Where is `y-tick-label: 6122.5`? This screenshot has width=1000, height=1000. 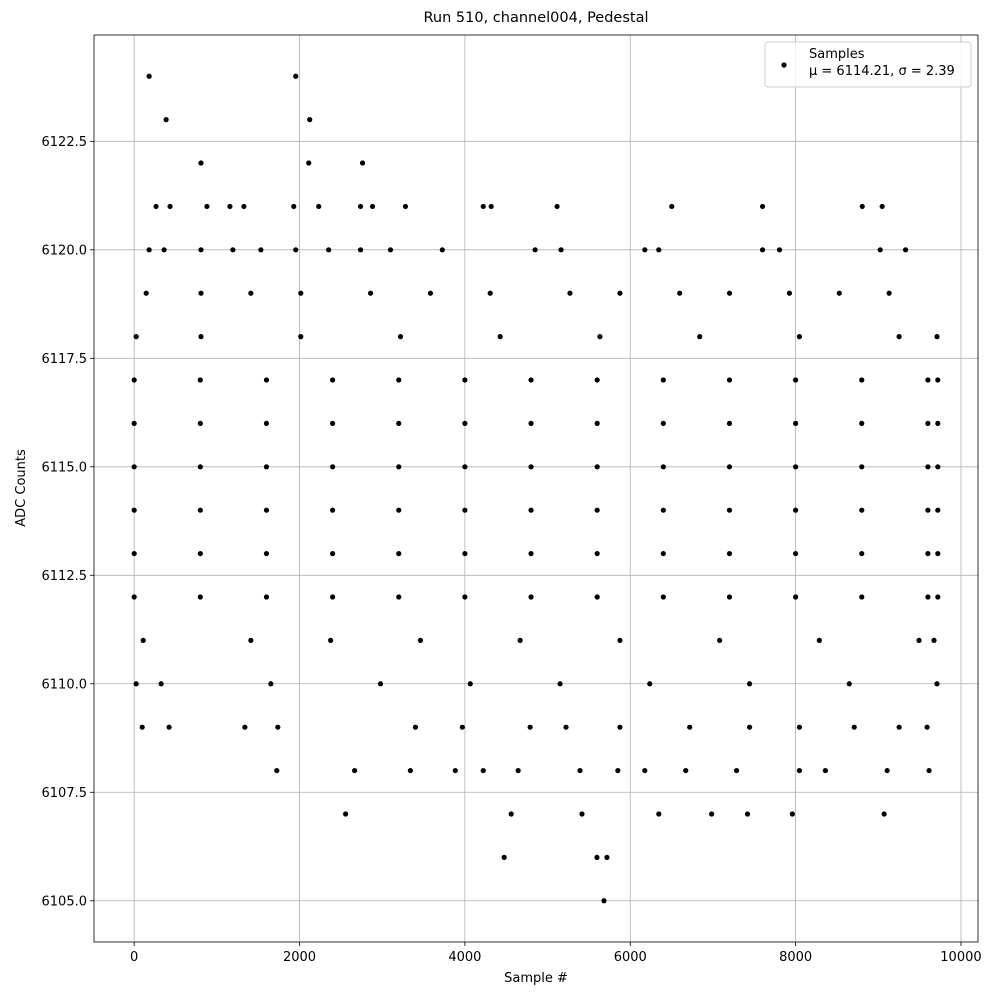
y-tick-label: 6122.5 is located at coordinates (65, 142).